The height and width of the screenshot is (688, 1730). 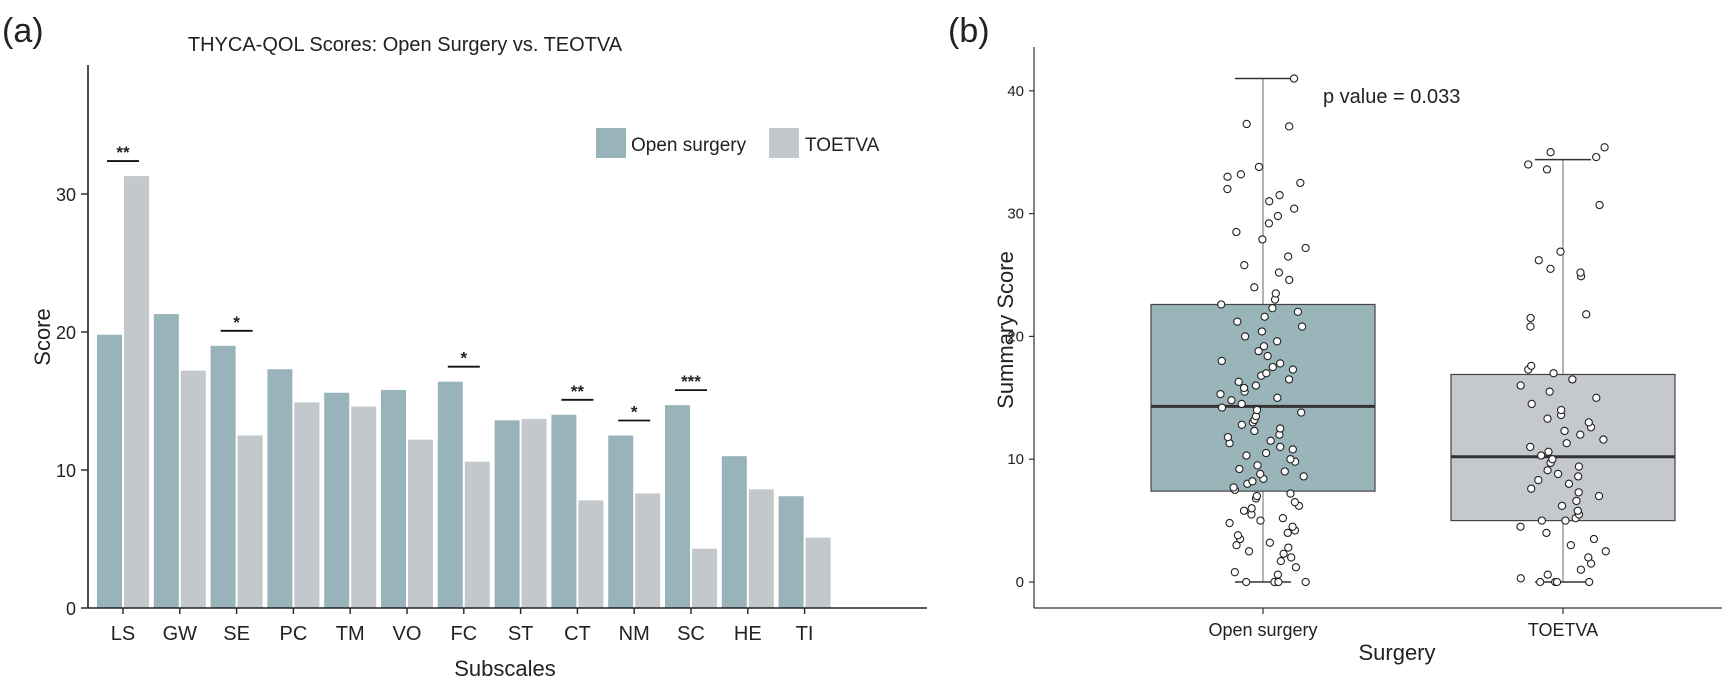 What do you see at coordinates (450, 494) in the screenshot?
I see `bar-open-surgery-fc` at bounding box center [450, 494].